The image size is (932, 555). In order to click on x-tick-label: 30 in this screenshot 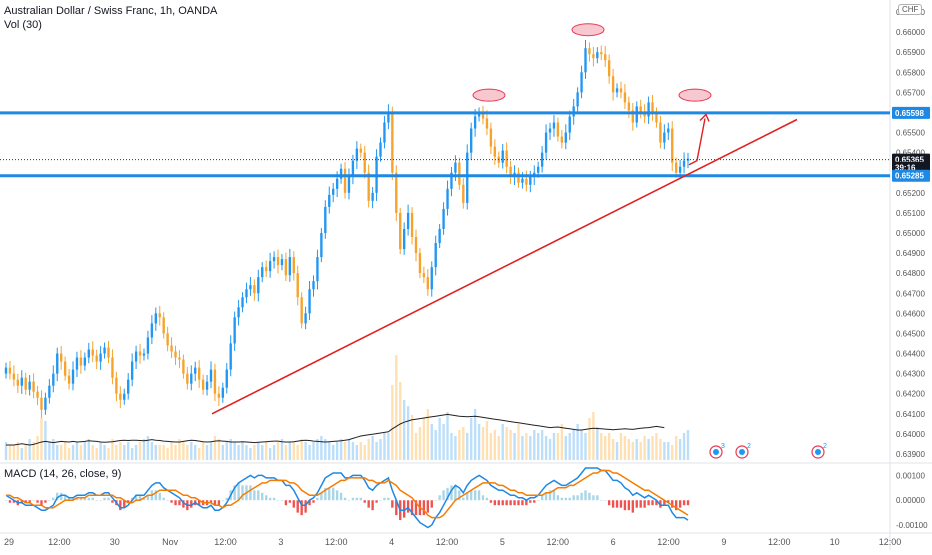, I will do `click(115, 542)`.